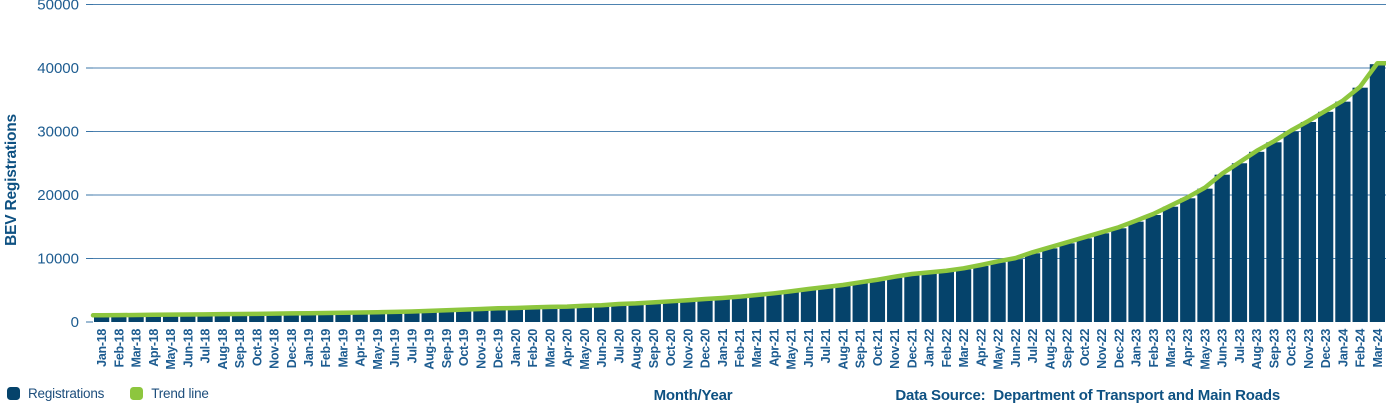 Image resolution: width=1386 pixels, height=408 pixels. I want to click on x-tick-label: May-23, so click(1205, 349).